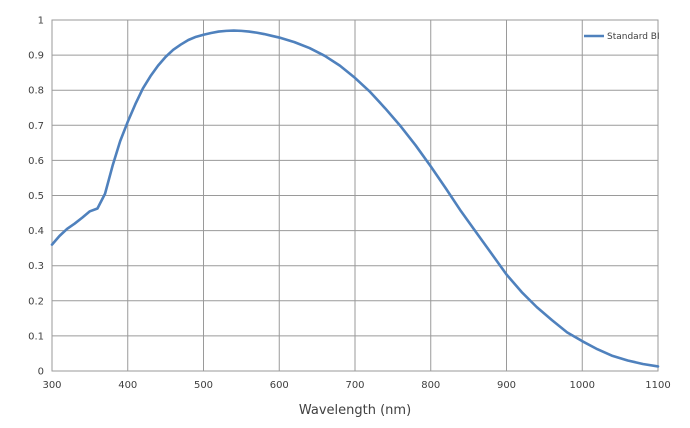 The image size is (690, 428). What do you see at coordinates (36, 301) in the screenshot?
I see `y-tick-label: 0.2` at bounding box center [36, 301].